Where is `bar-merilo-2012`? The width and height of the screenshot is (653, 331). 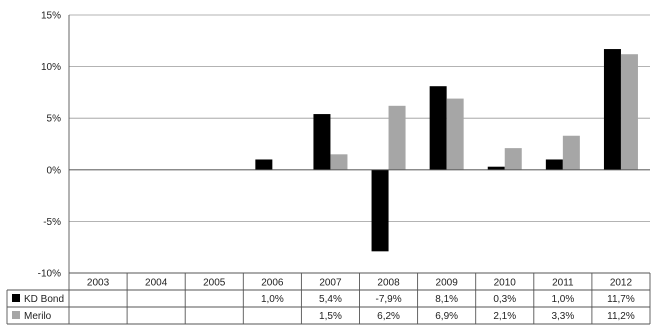 bar-merilo-2012 is located at coordinates (629, 112).